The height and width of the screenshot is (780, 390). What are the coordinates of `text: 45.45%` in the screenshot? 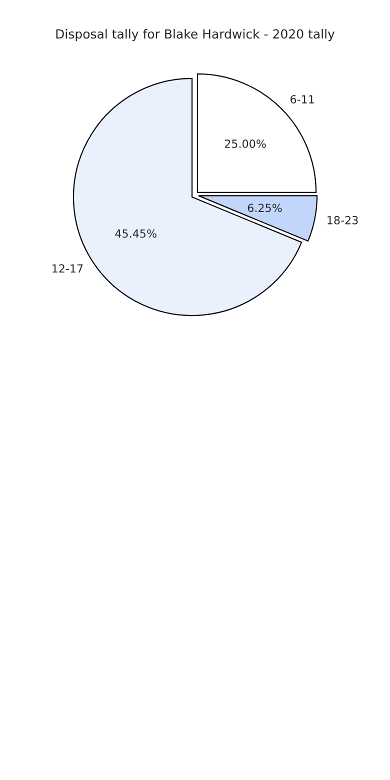 It's located at (135, 233).